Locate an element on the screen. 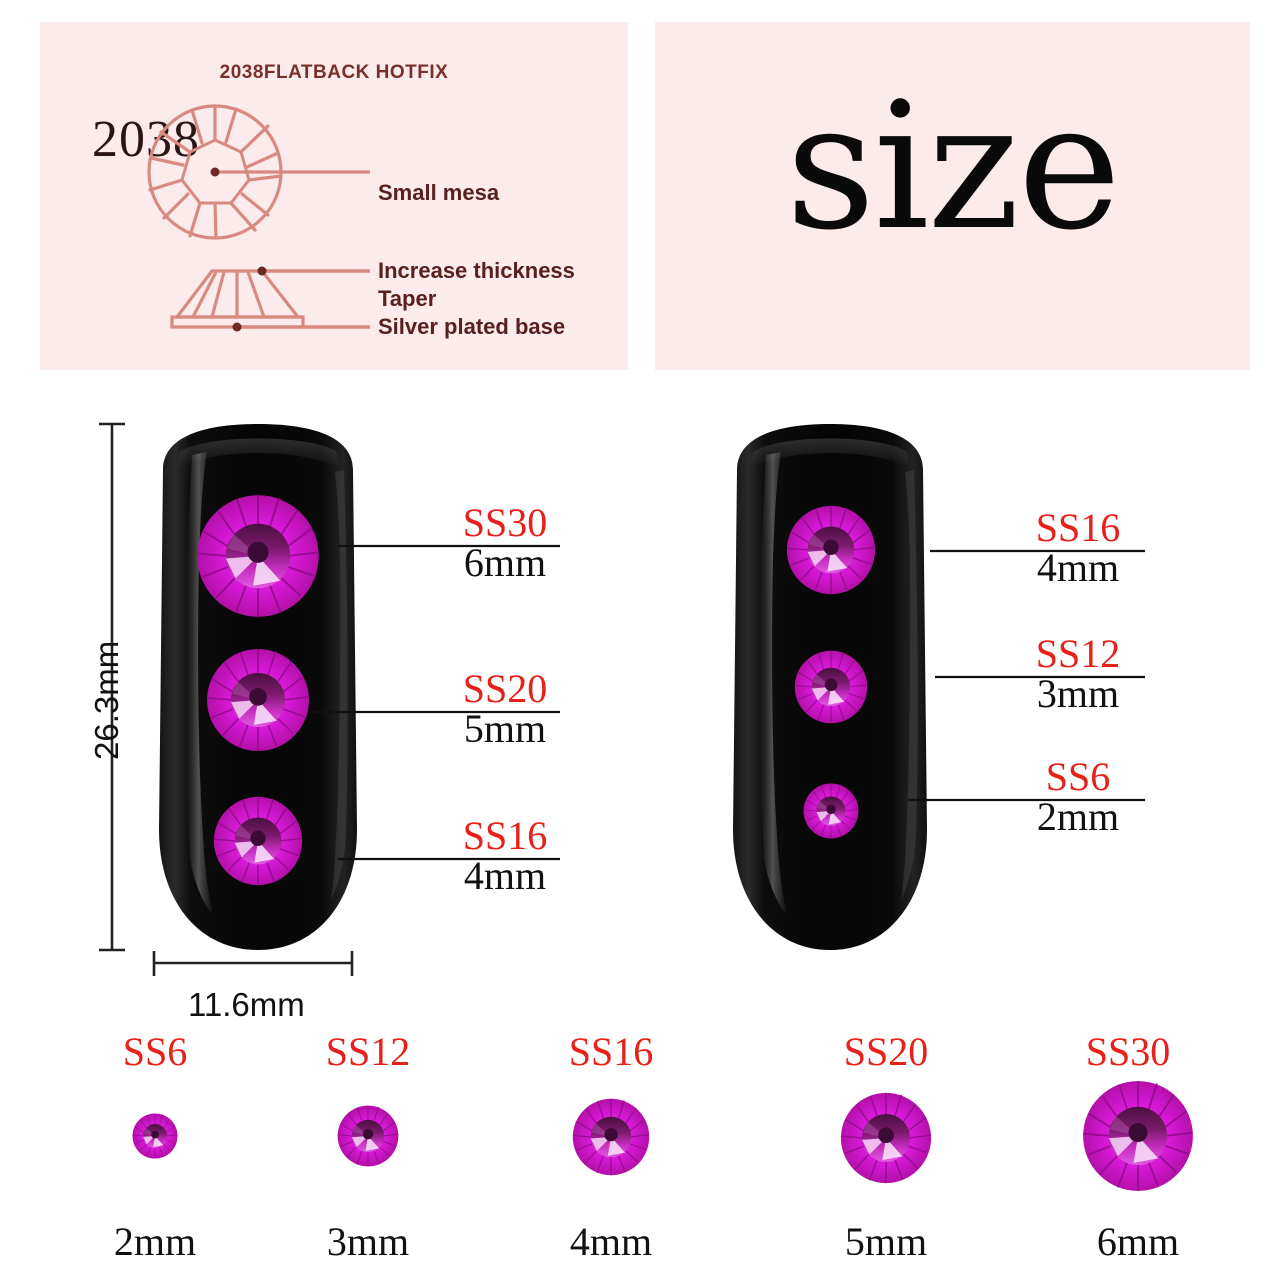 The image size is (1288, 1288). size-title-panel: size is located at coordinates (952, 196).